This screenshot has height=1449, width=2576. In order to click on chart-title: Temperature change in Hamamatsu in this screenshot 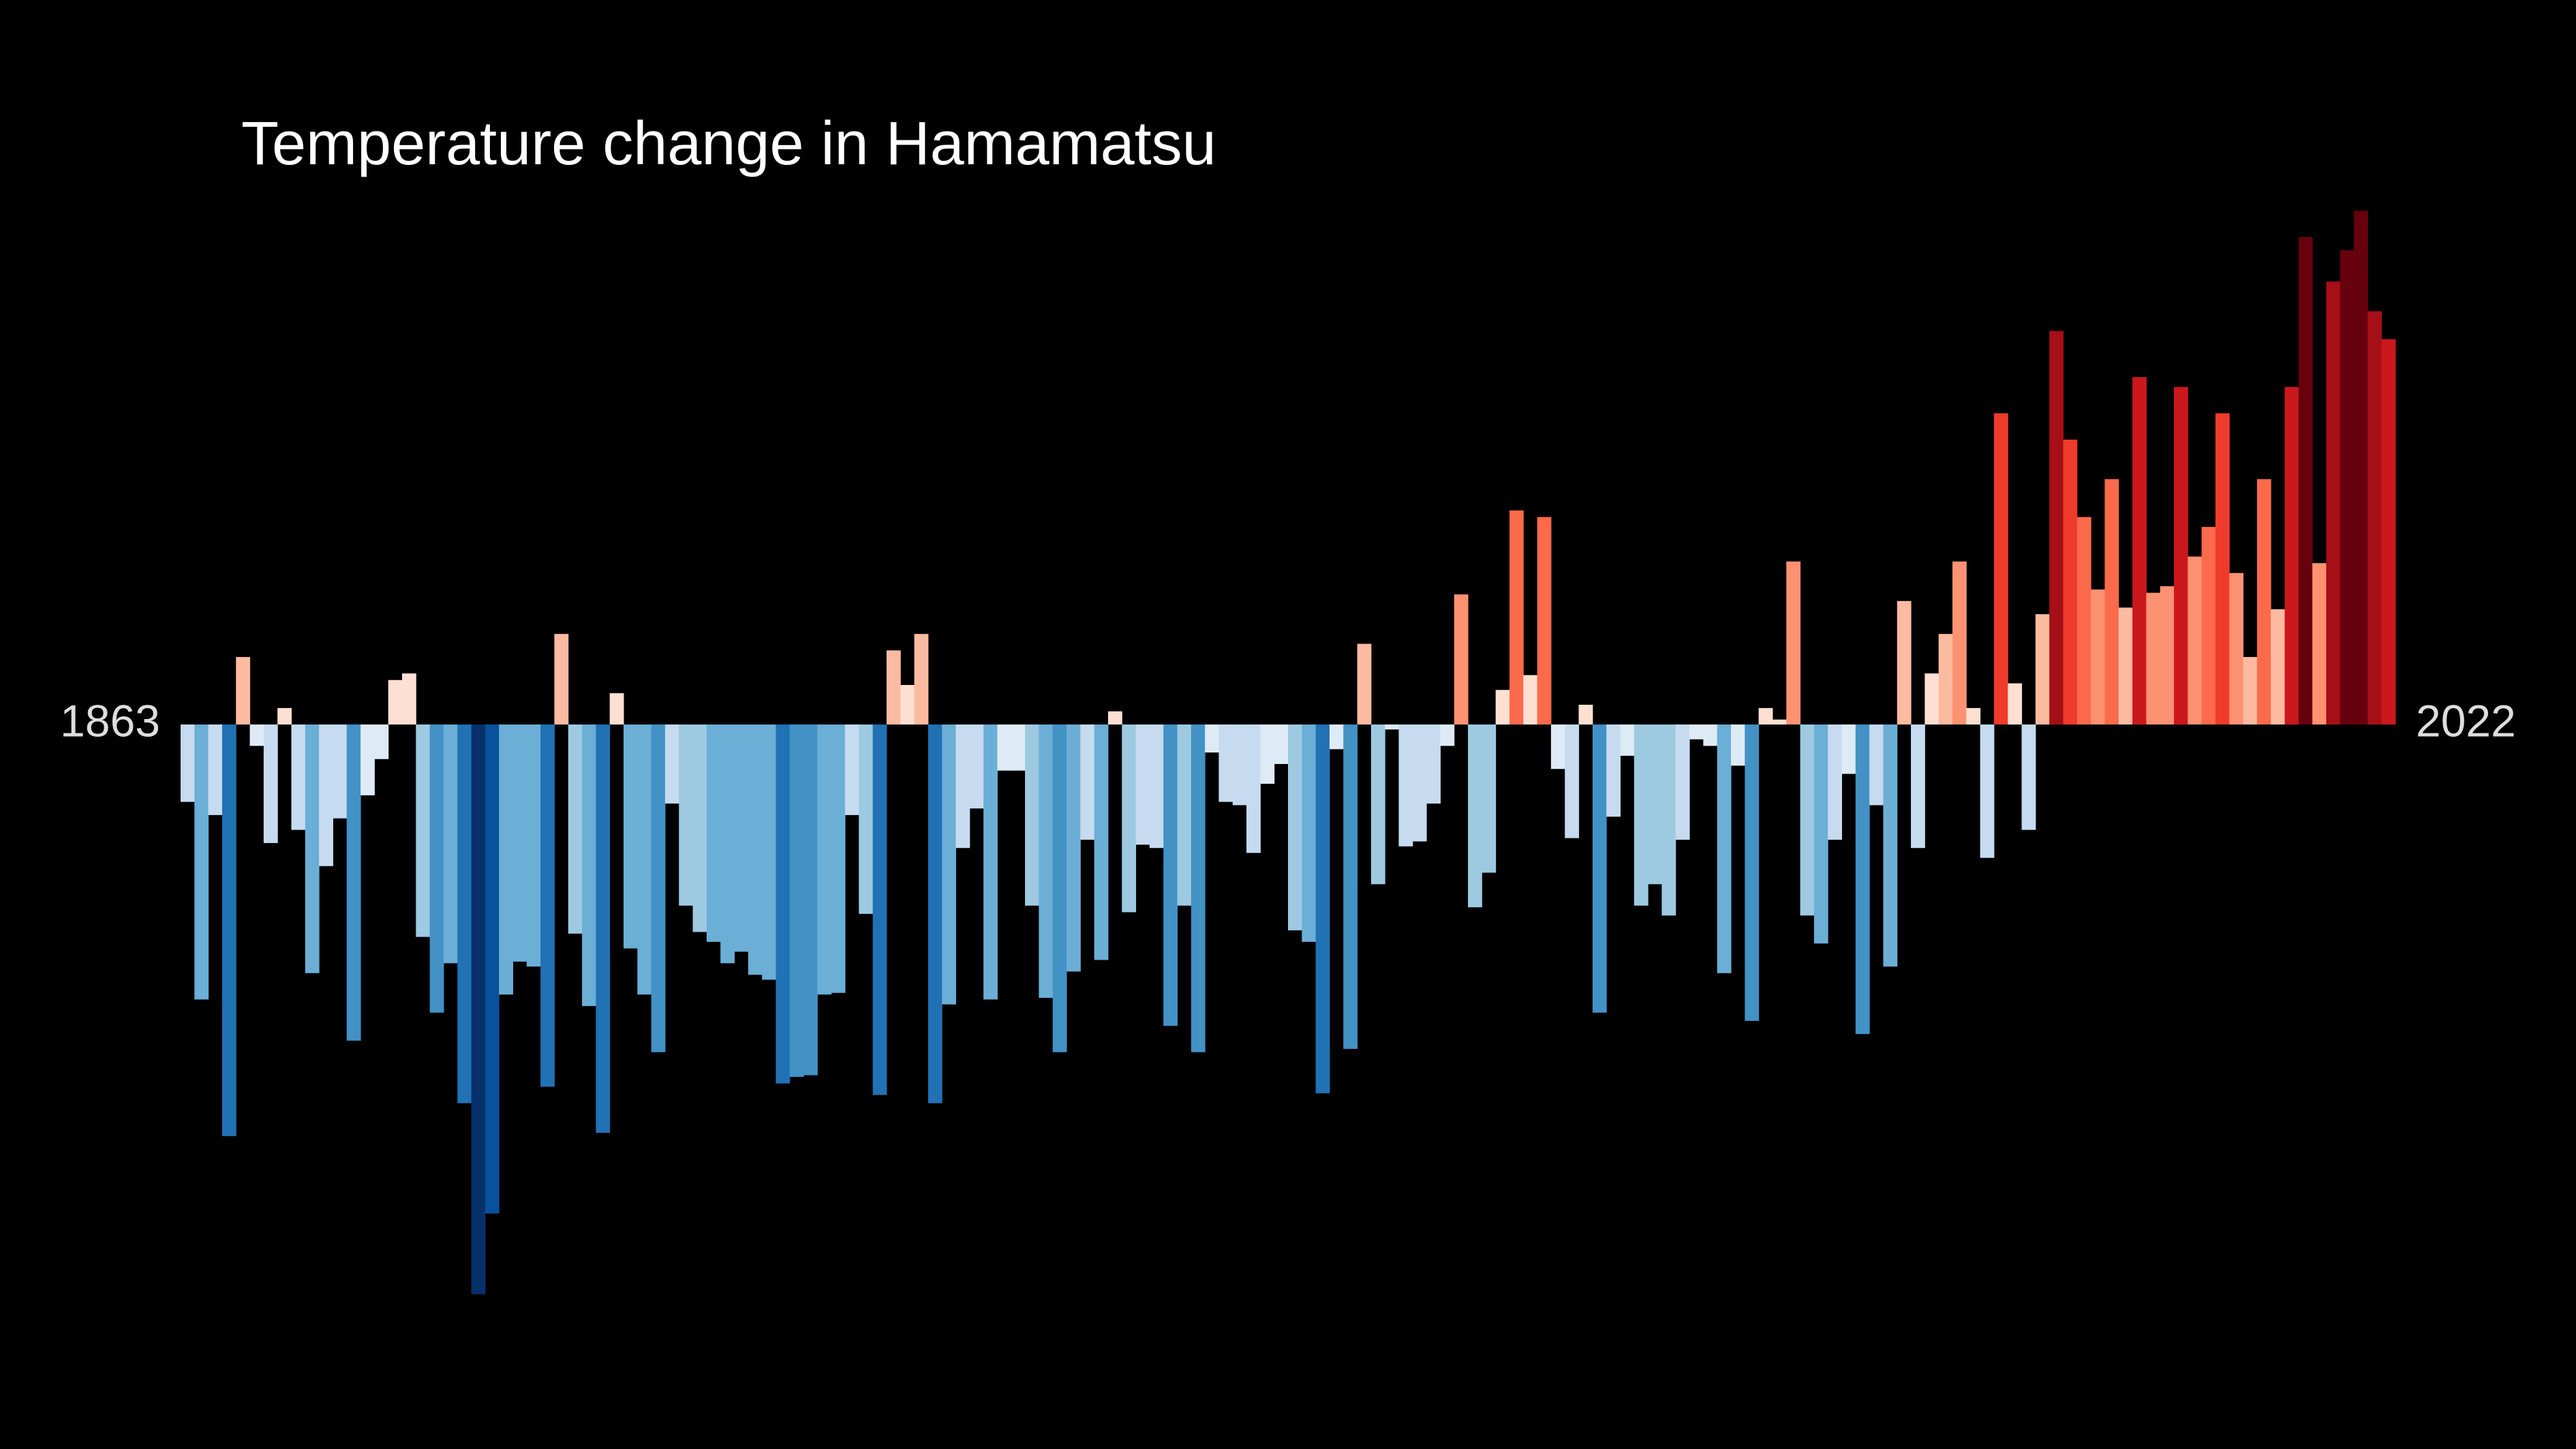, I will do `click(728, 144)`.